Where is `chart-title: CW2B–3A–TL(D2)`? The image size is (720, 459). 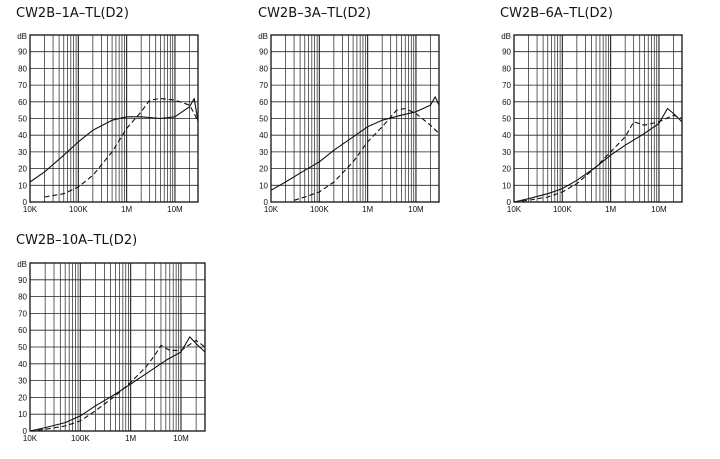 chart-title: CW2B–3A–TL(D2) is located at coordinates (314, 13).